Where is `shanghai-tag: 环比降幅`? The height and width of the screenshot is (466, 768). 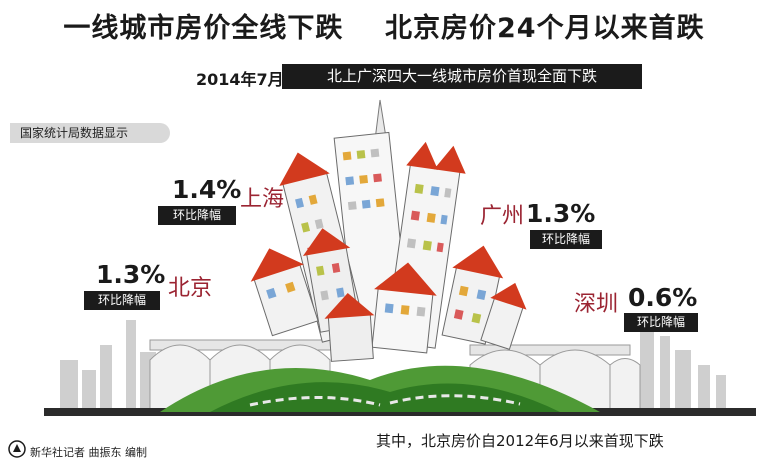 shanghai-tag: 环比降幅 is located at coordinates (197, 215).